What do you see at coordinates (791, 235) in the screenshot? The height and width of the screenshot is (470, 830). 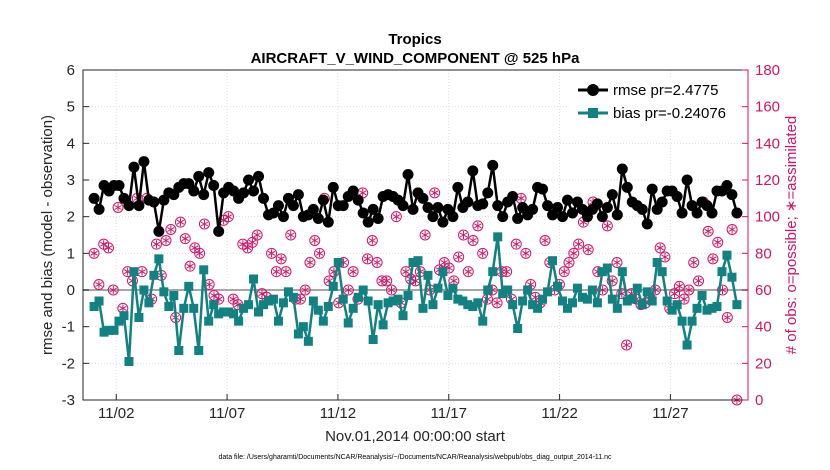 I see `y-axis-right-label: # of obs: o=possible; ∗=assimilated` at bounding box center [791, 235].